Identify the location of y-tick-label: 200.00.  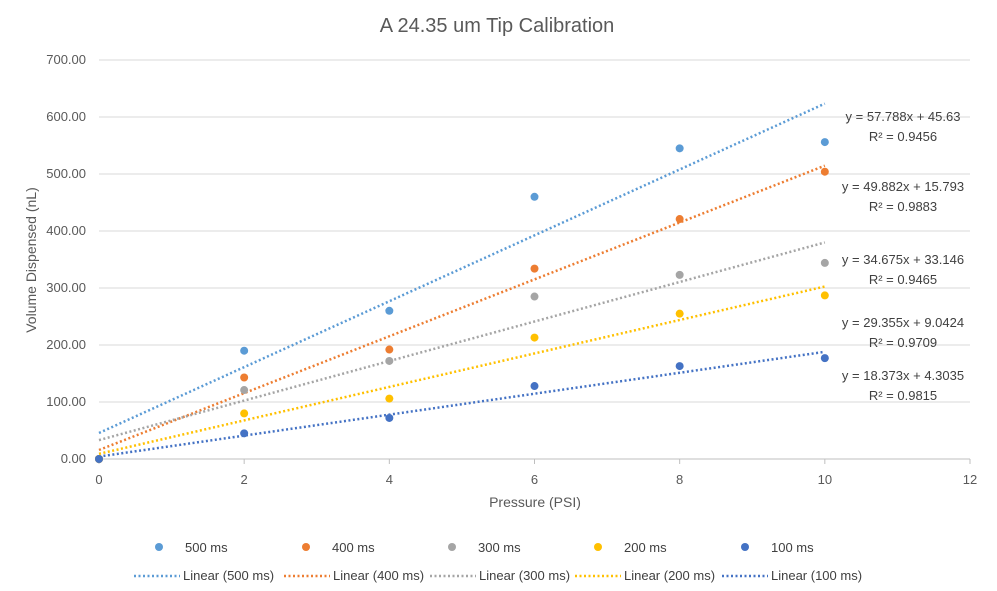
(66, 344).